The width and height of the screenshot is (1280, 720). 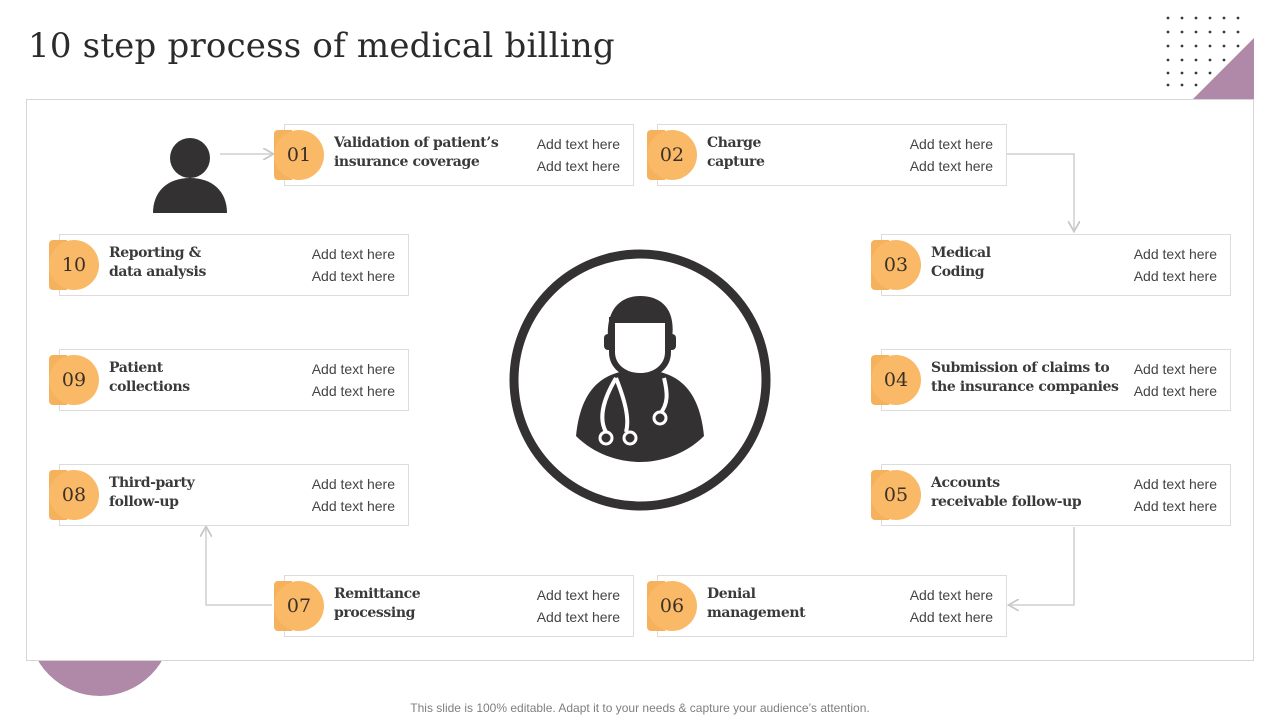 What do you see at coordinates (155, 253) in the screenshot?
I see `step-label-line: Reporting &` at bounding box center [155, 253].